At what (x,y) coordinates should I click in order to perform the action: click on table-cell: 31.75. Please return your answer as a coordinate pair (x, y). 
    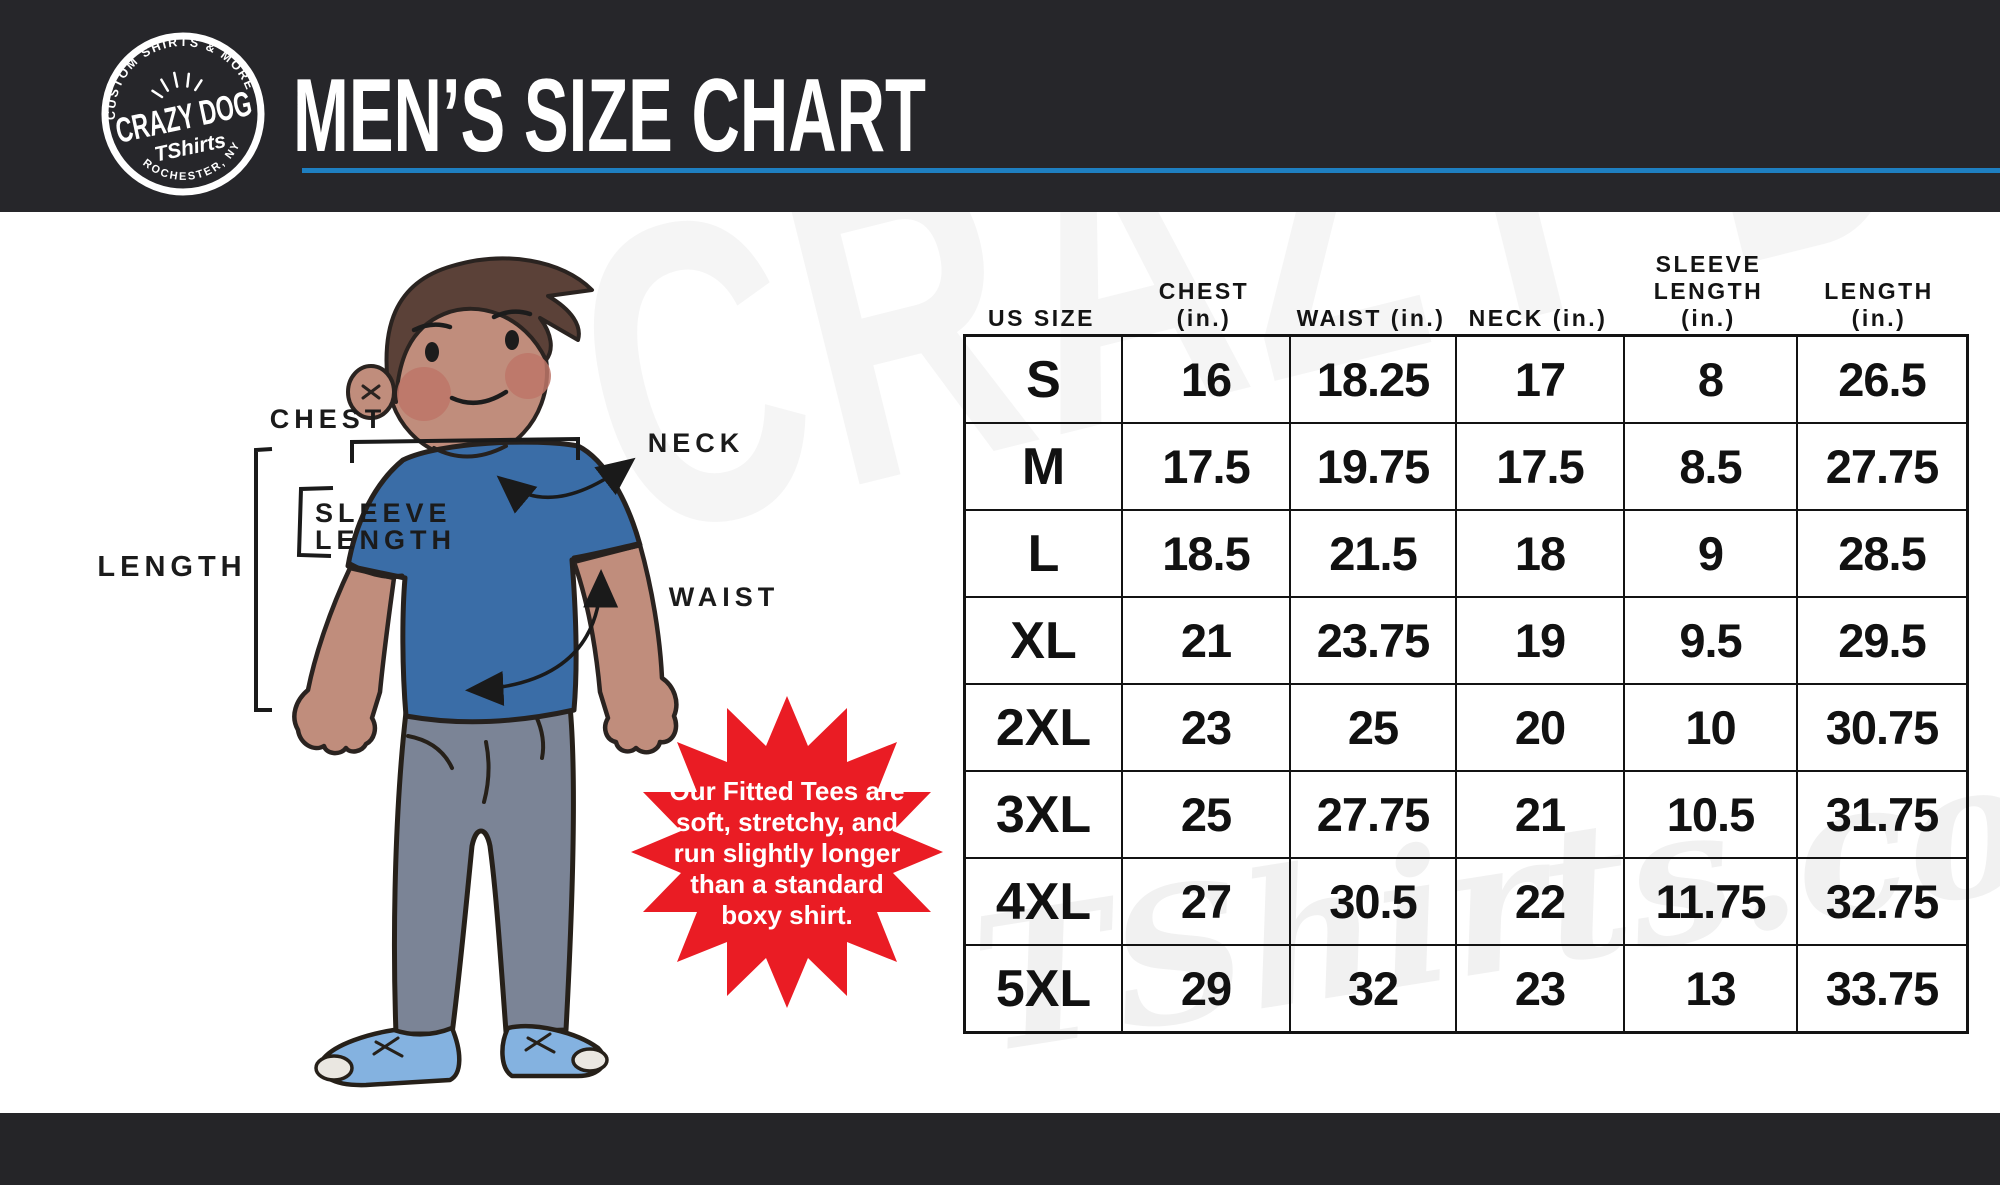
    Looking at the image, I should click on (1882, 814).